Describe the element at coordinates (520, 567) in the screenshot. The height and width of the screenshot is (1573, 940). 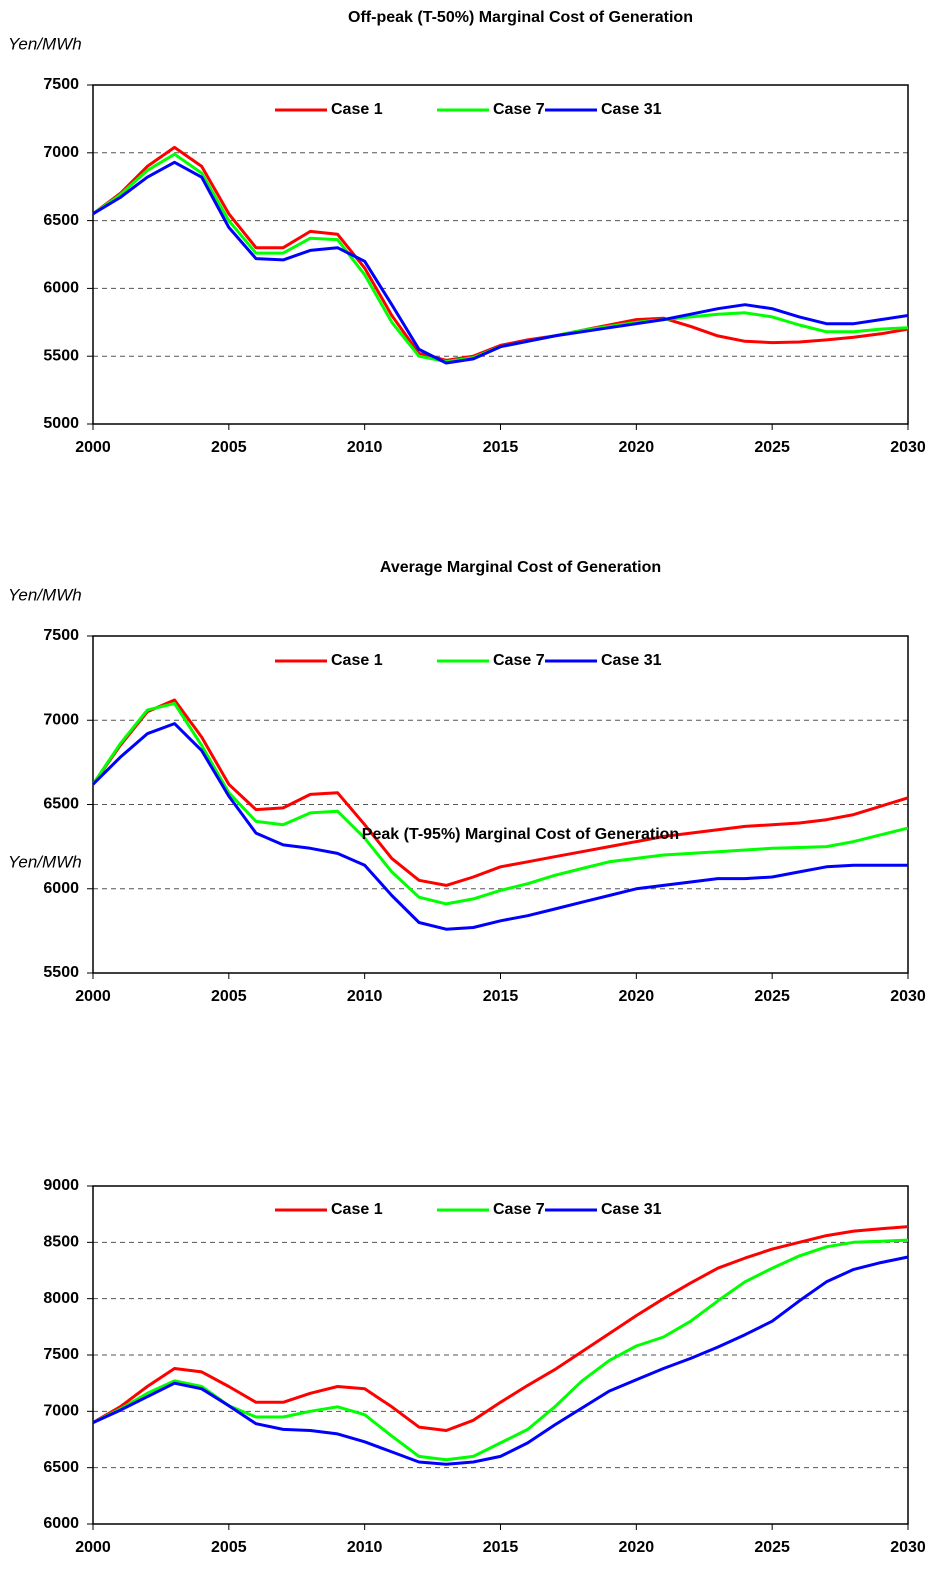
I see `chart-title: Average Marginal Cost of Generation` at that location.